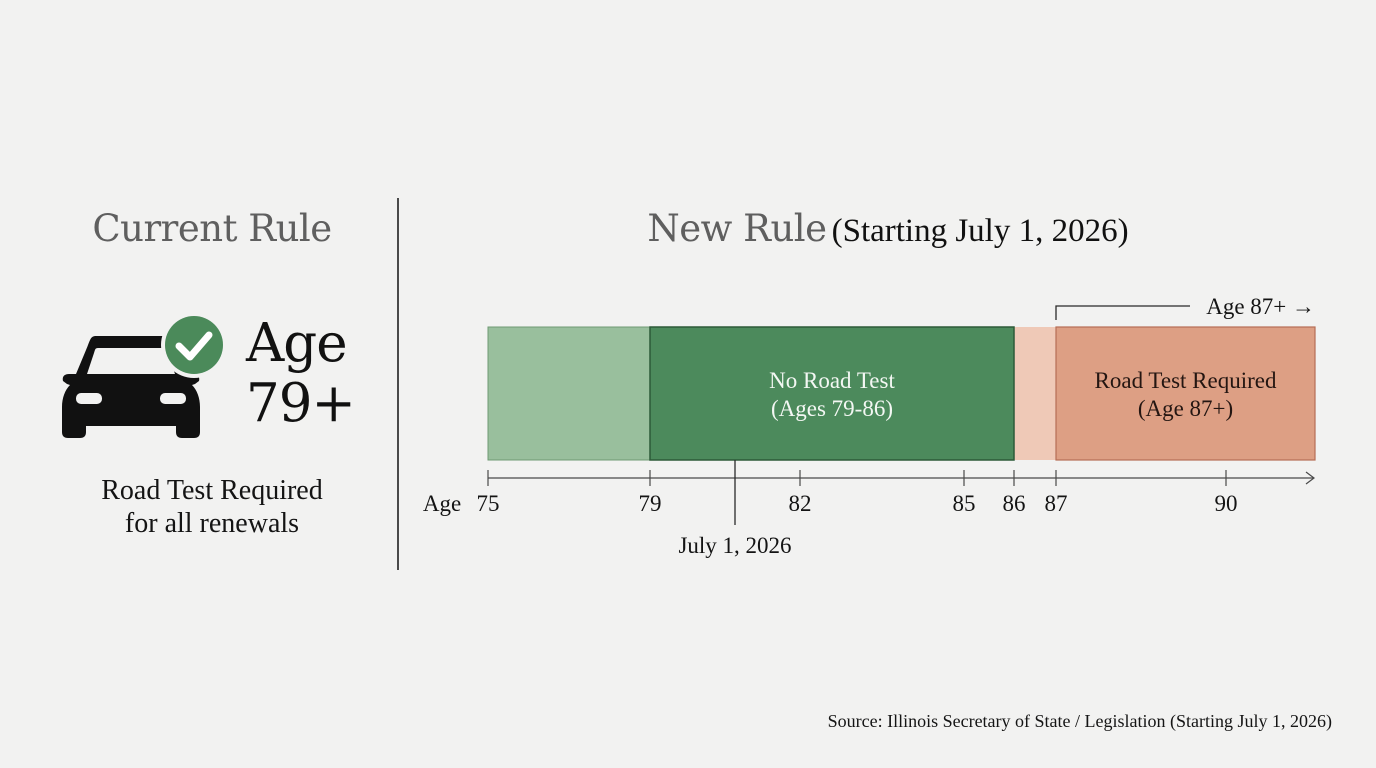  What do you see at coordinates (1122, 312) in the screenshot?
I see `age-bracket-line` at bounding box center [1122, 312].